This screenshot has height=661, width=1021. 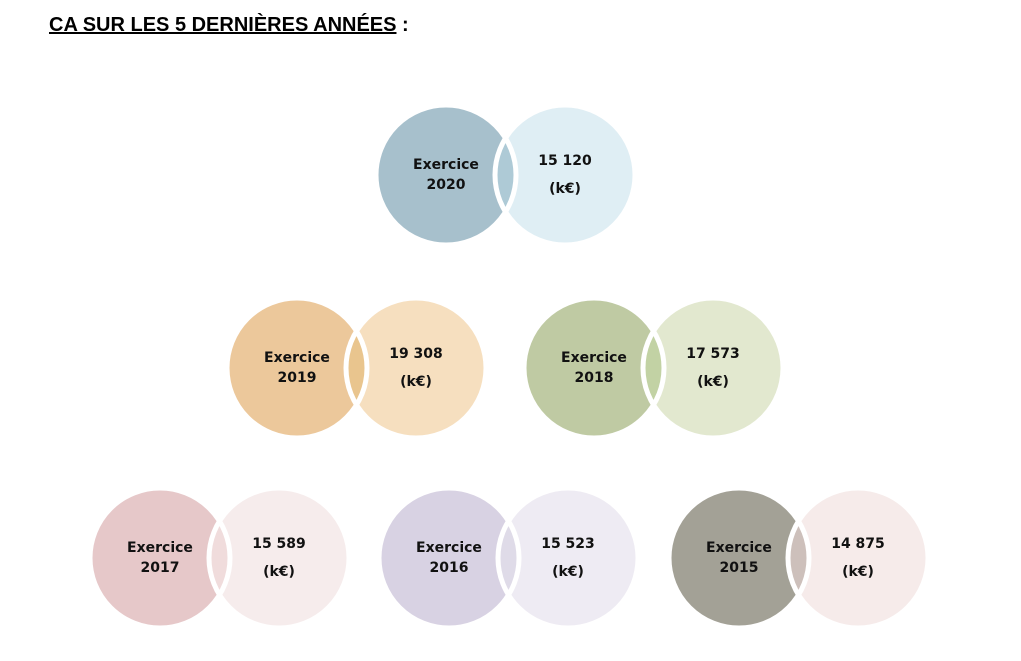 What do you see at coordinates (713, 354) in the screenshot?
I see `value: 17 573` at bounding box center [713, 354].